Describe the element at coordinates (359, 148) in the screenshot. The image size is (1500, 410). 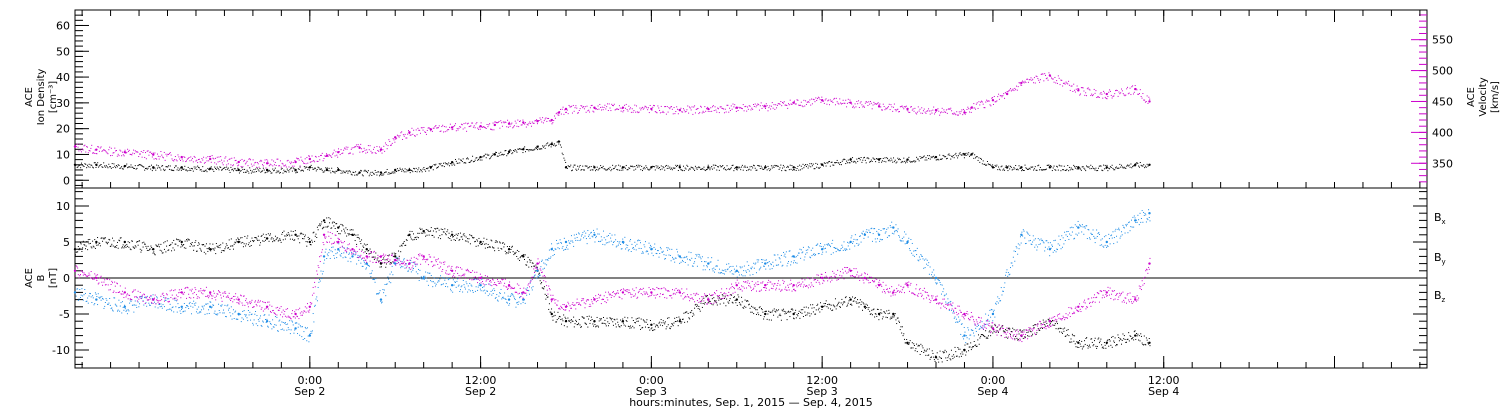
I see `velocity-point` at that location.